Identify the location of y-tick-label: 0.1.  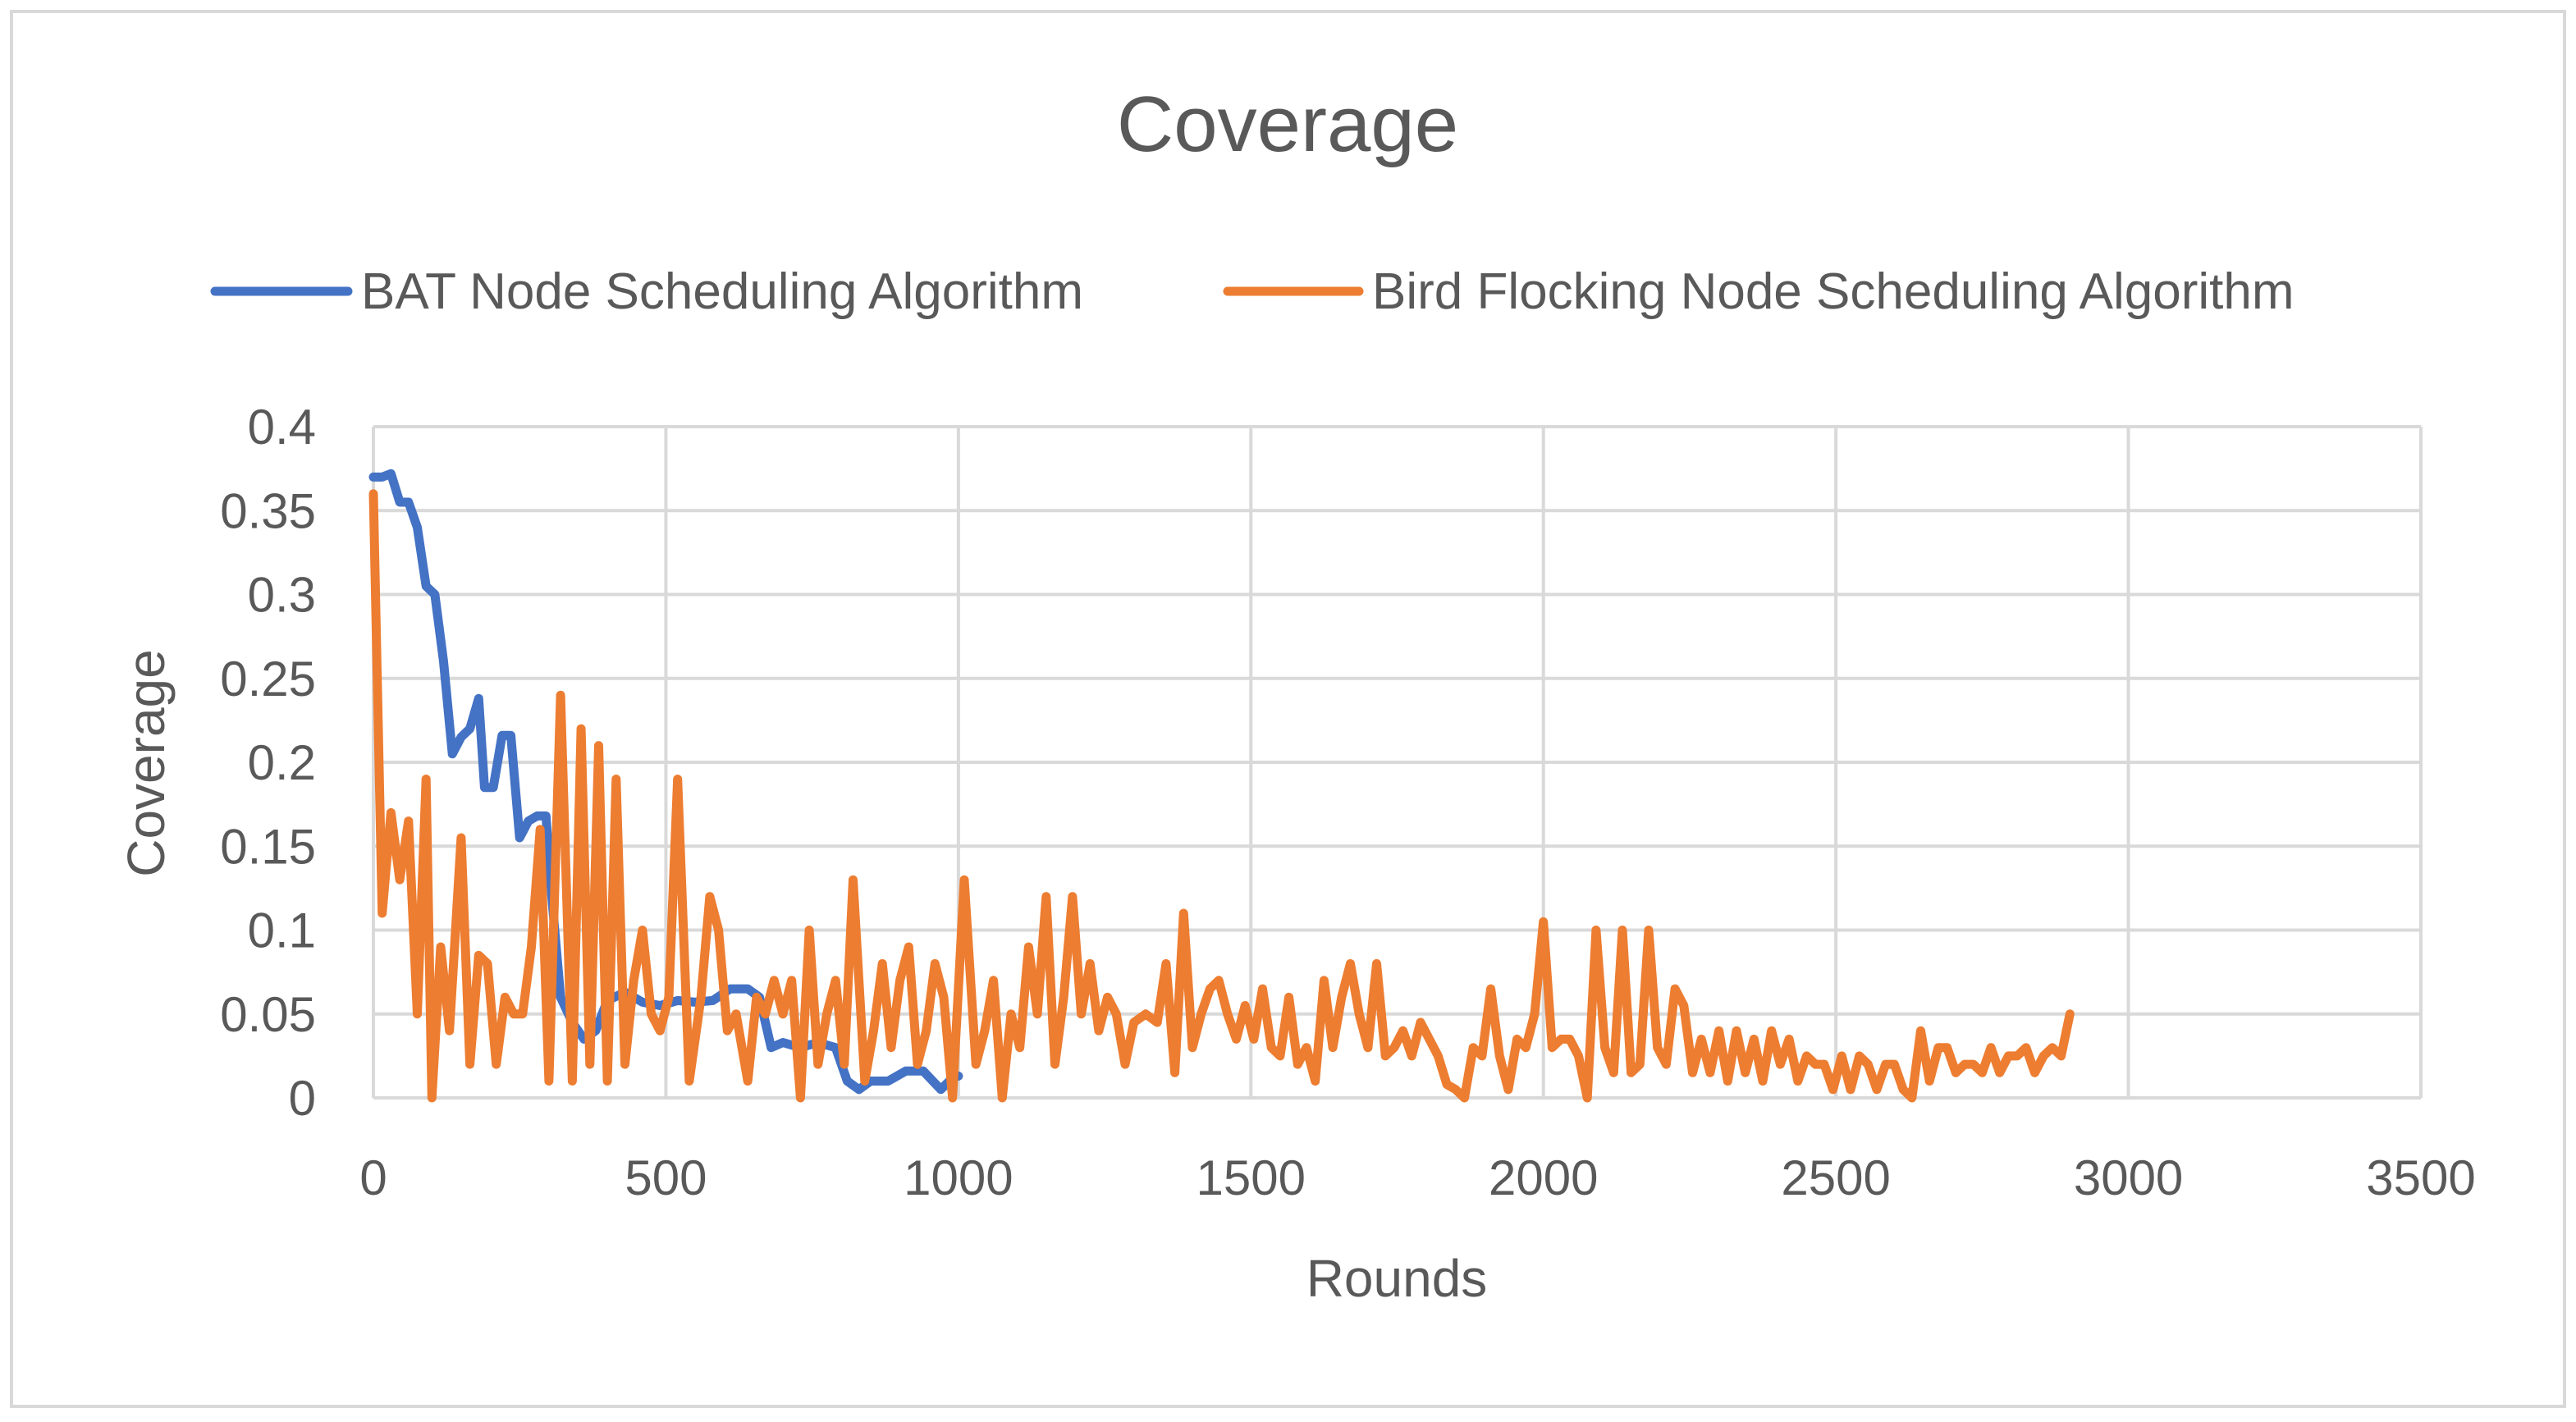
(282, 930).